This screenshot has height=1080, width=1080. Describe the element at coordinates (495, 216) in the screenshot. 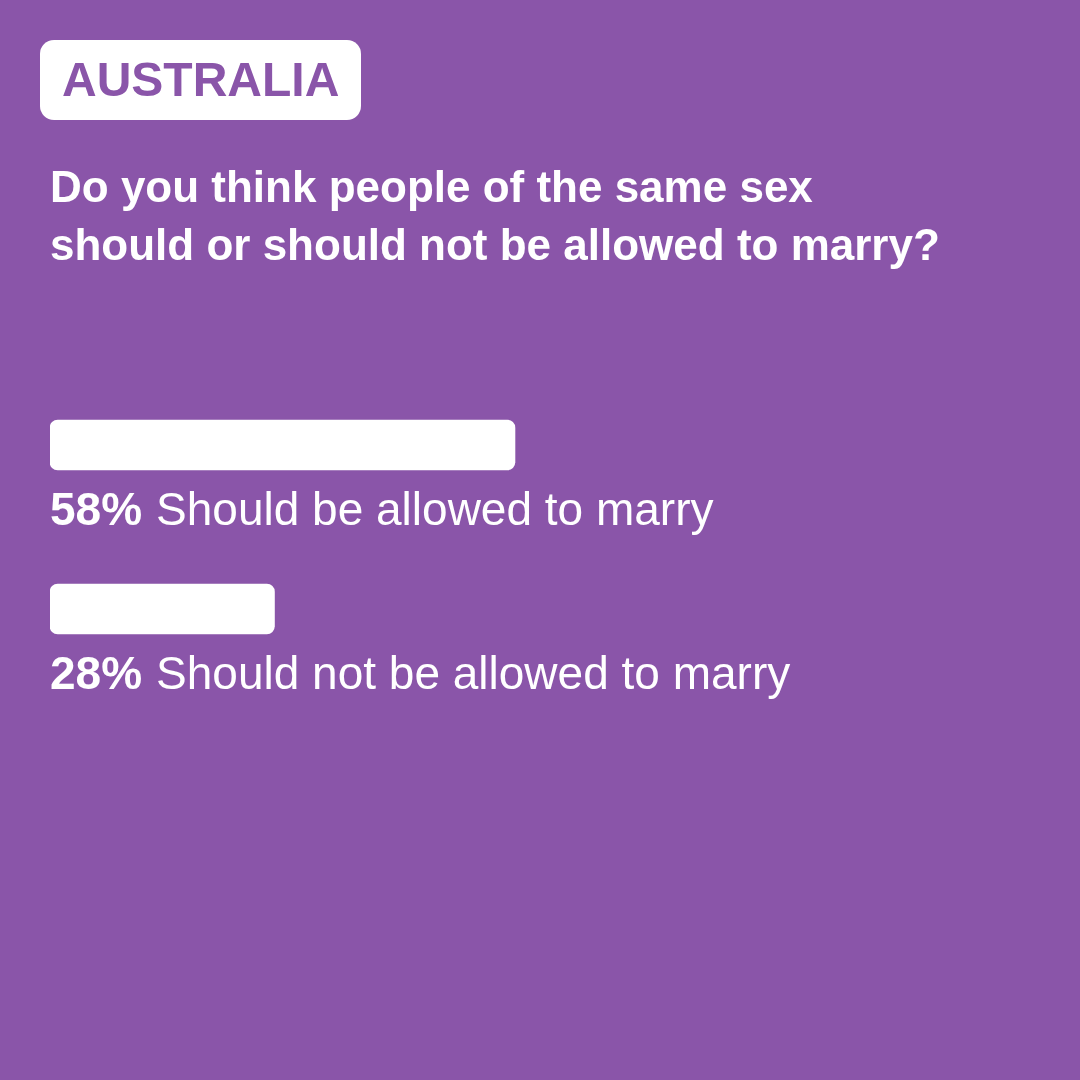

I see `chart-title: Do you think people of the same sex should or should not be allowed to marry?` at that location.